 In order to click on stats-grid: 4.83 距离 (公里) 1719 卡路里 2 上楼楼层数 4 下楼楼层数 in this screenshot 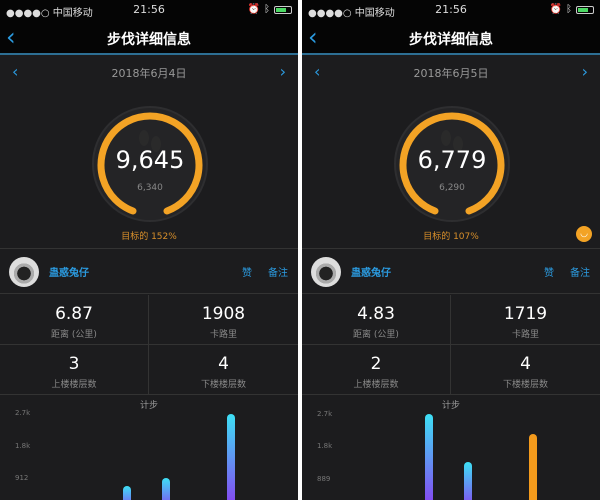, I will do `click(451, 345)`.